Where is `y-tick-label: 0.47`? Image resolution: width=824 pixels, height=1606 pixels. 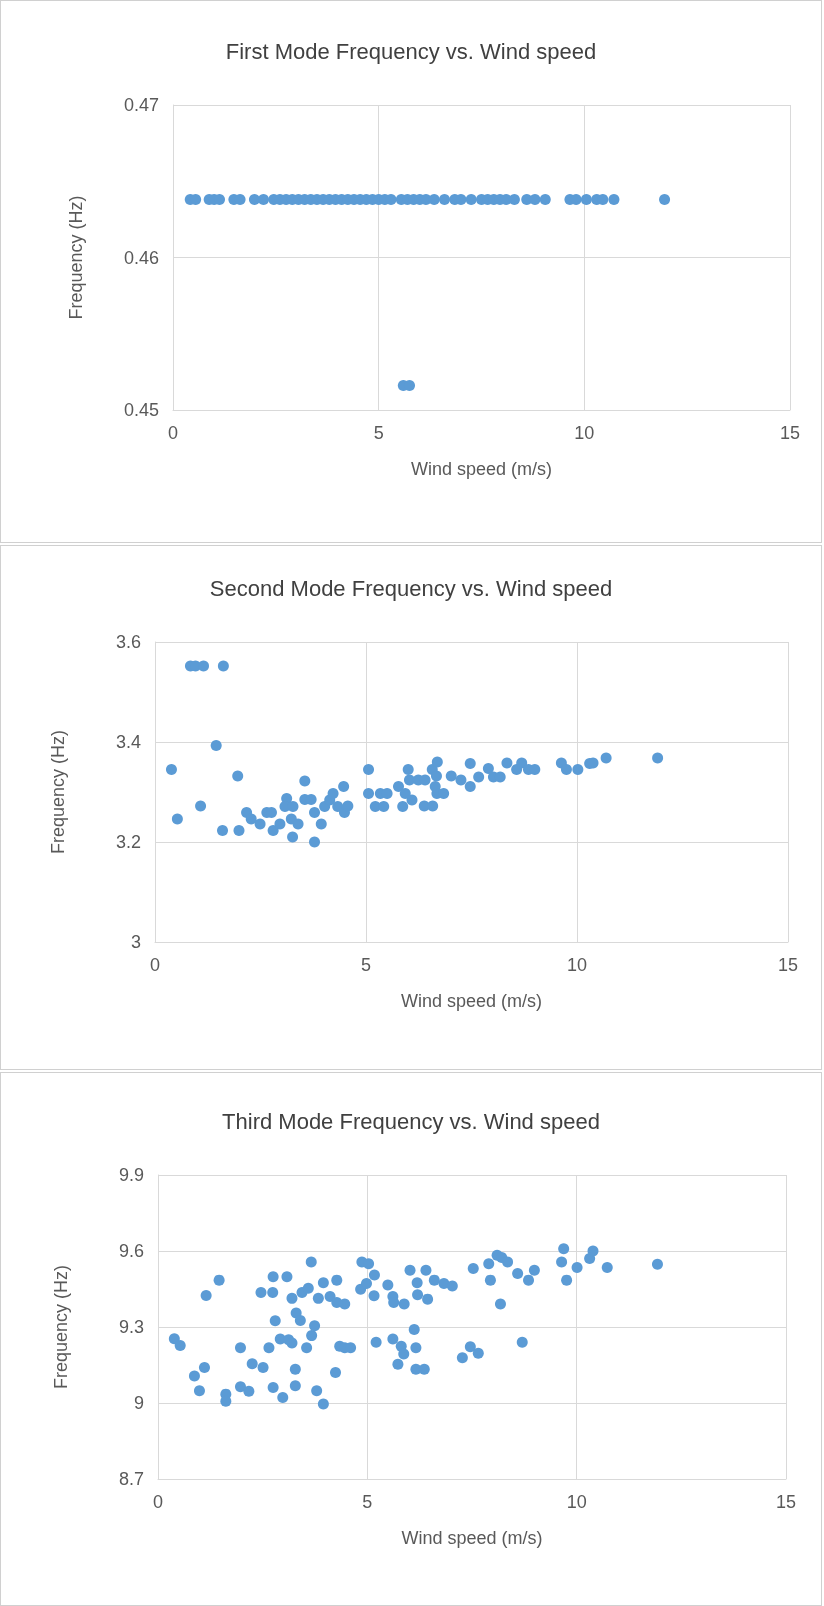 y-tick-label: 0.47 is located at coordinates (141, 105).